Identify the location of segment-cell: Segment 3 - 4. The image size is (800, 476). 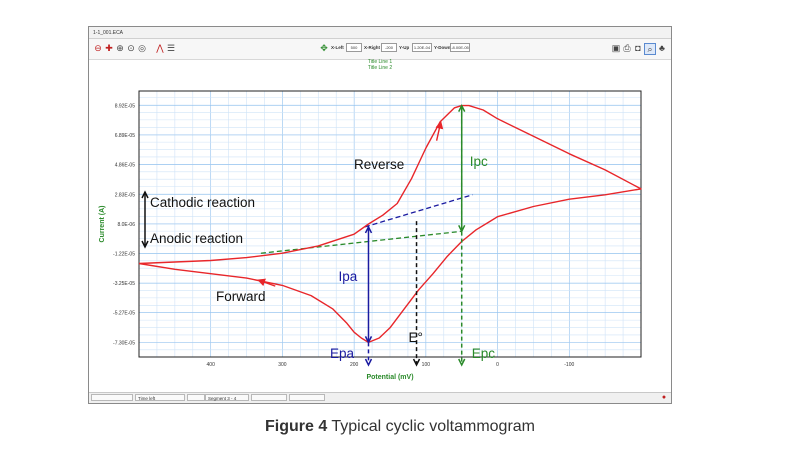
(227, 397).